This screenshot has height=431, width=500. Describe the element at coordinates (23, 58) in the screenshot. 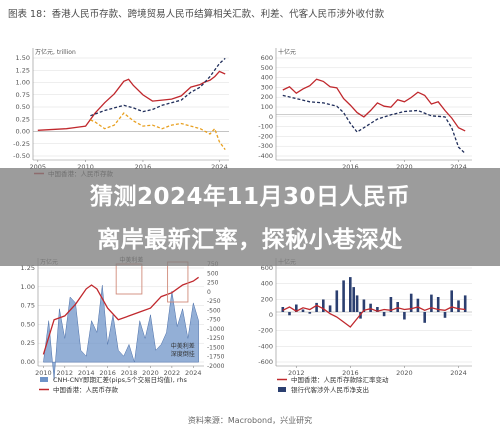

I see `y-tick-label: 1.50` at that location.